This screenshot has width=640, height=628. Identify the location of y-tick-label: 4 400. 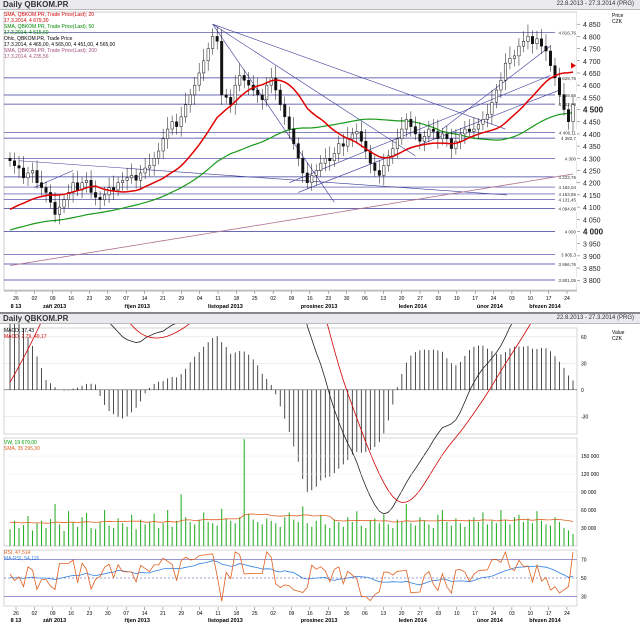
(592, 135).